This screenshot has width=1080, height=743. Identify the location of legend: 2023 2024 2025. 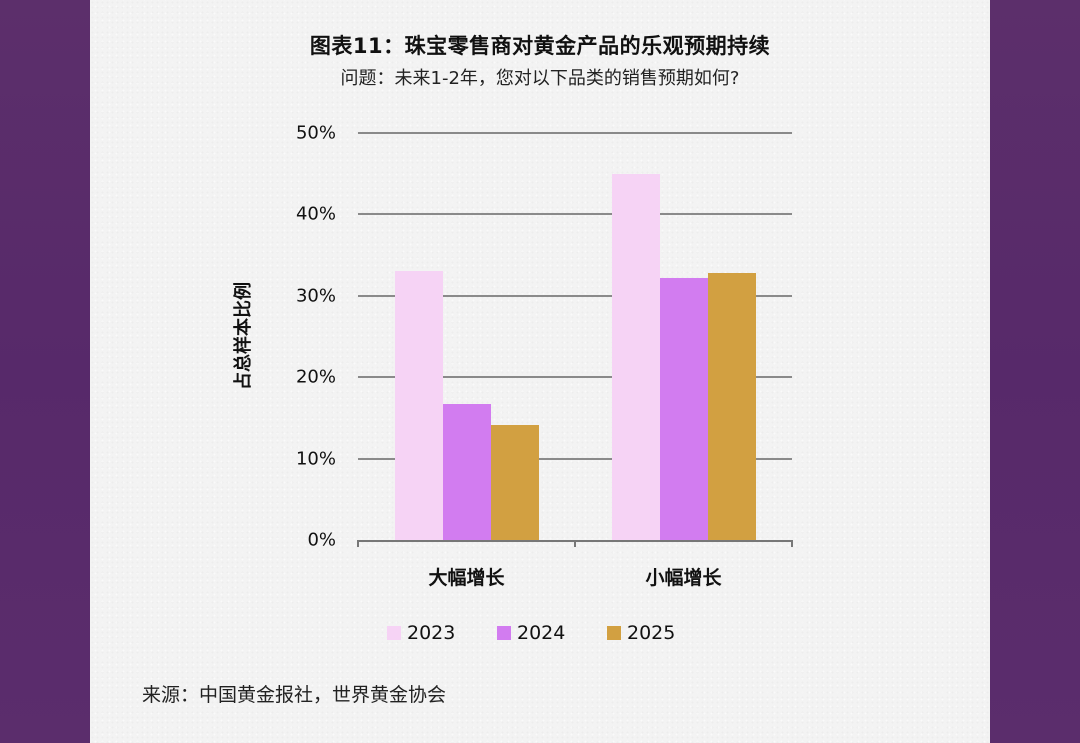
(552, 633).